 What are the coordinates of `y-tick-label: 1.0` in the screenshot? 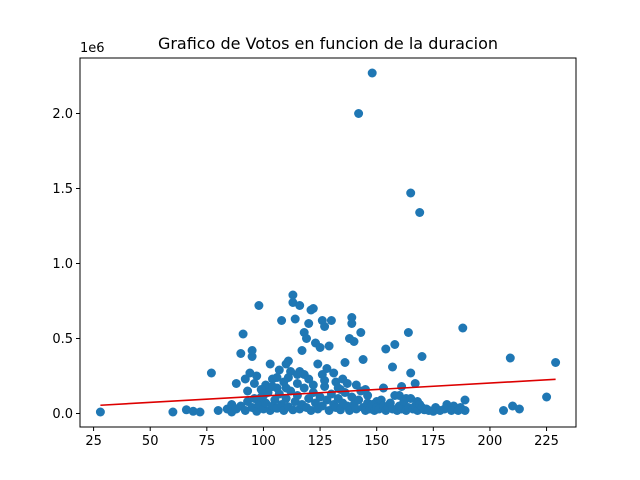 It's located at (62, 264).